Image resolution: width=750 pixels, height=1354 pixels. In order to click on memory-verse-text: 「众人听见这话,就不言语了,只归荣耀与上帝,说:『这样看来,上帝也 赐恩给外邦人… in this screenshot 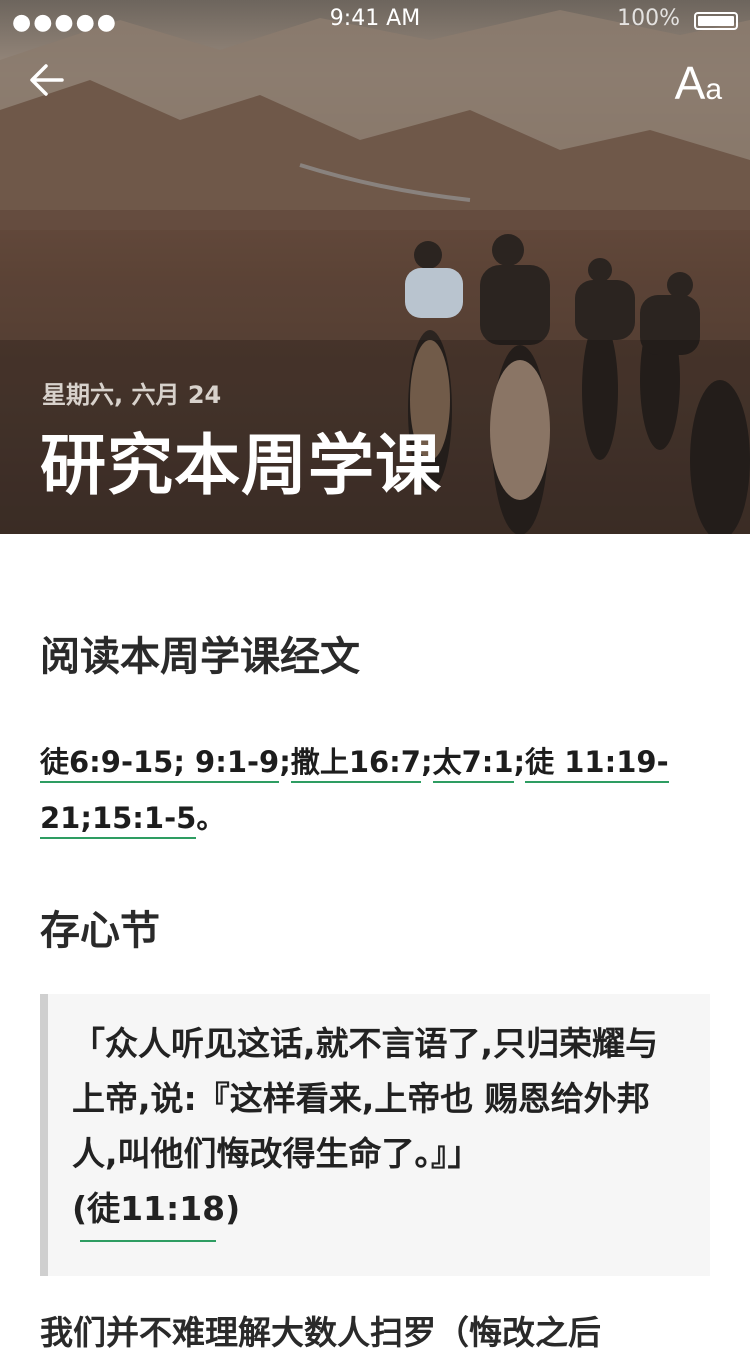, I will do `click(365, 1098)`.